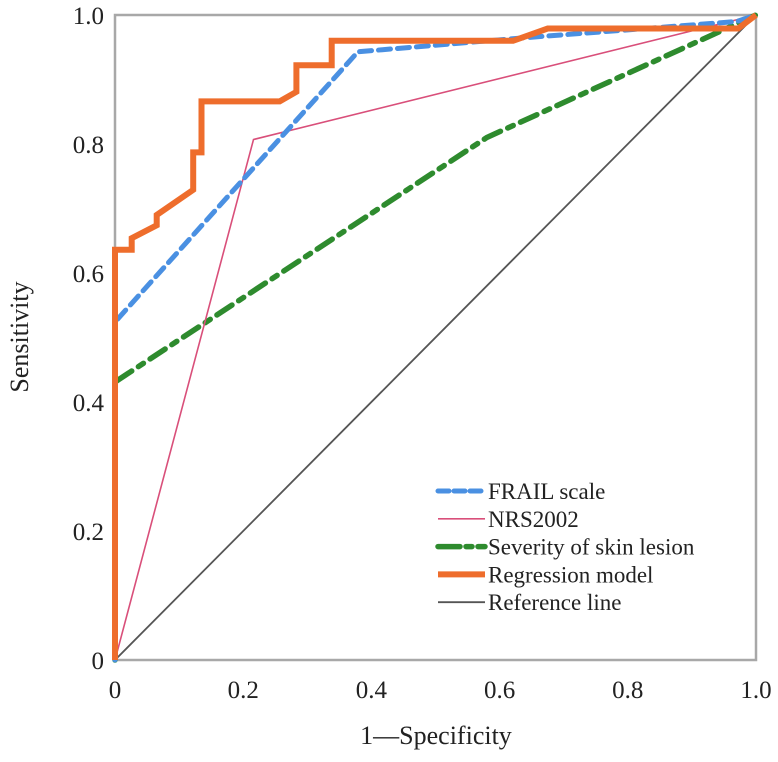 The height and width of the screenshot is (762, 778). Describe the element at coordinates (436, 735) in the screenshot. I see `x-axis-title: 1—Specificity` at that location.